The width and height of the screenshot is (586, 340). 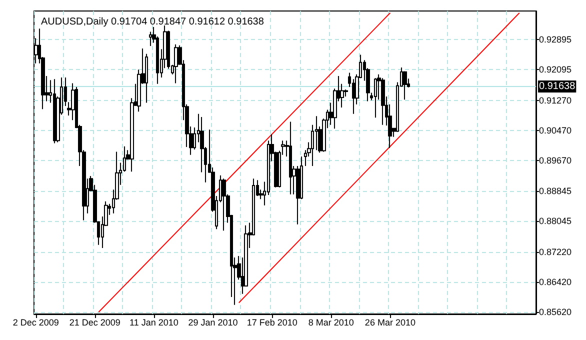 I want to click on ref-line-label: 0.91638, so click(x=557, y=86).